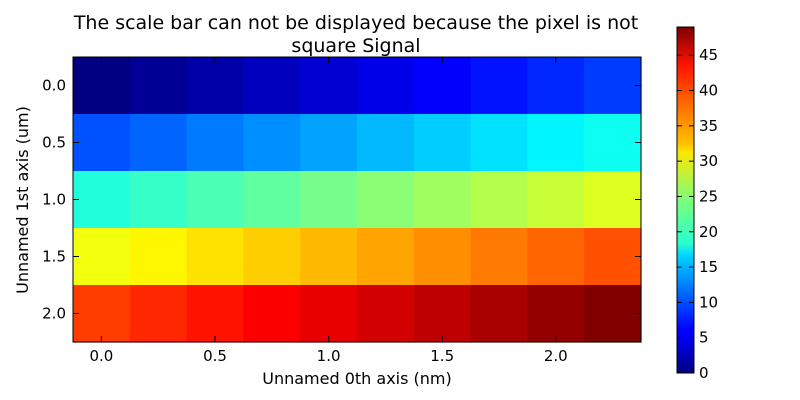 The width and height of the screenshot is (800, 400). What do you see at coordinates (708, 126) in the screenshot?
I see `colorbar-tick-label: 35` at bounding box center [708, 126].